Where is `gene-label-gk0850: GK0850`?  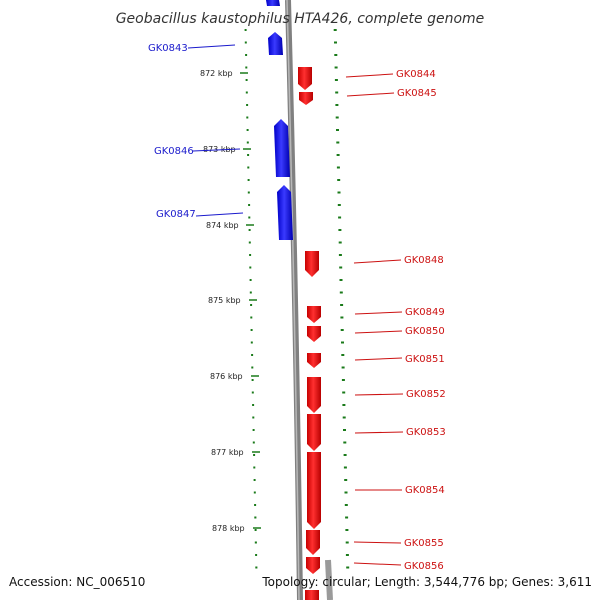 gene-label-gk0850: GK0850 is located at coordinates (425, 331).